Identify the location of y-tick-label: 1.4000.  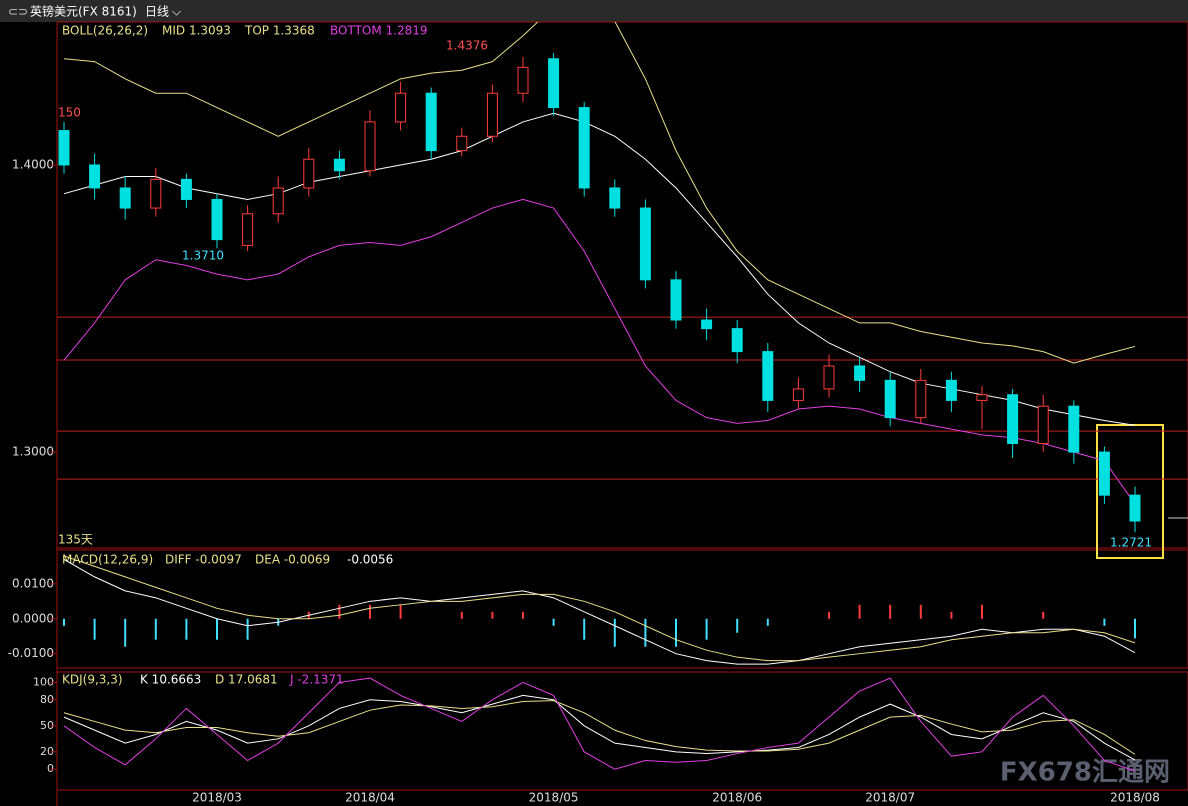
(33, 164).